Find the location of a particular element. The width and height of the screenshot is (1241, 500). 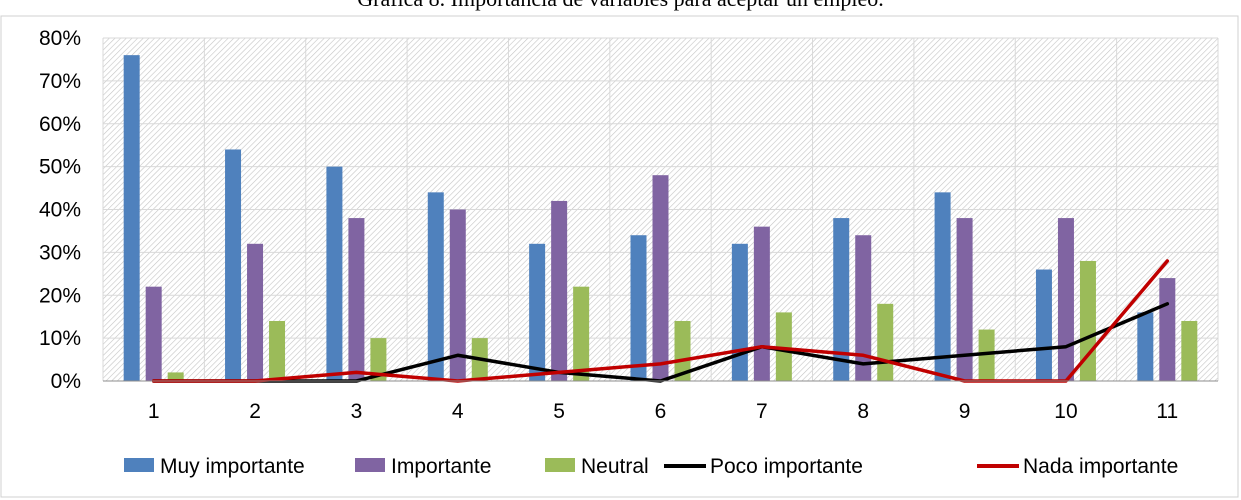

x-tick-label: 7 is located at coordinates (762, 411).